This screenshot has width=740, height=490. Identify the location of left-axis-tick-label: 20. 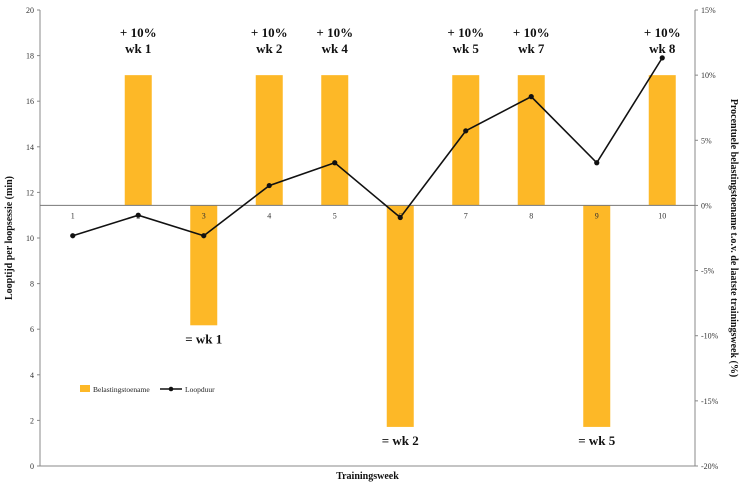
(30, 10).